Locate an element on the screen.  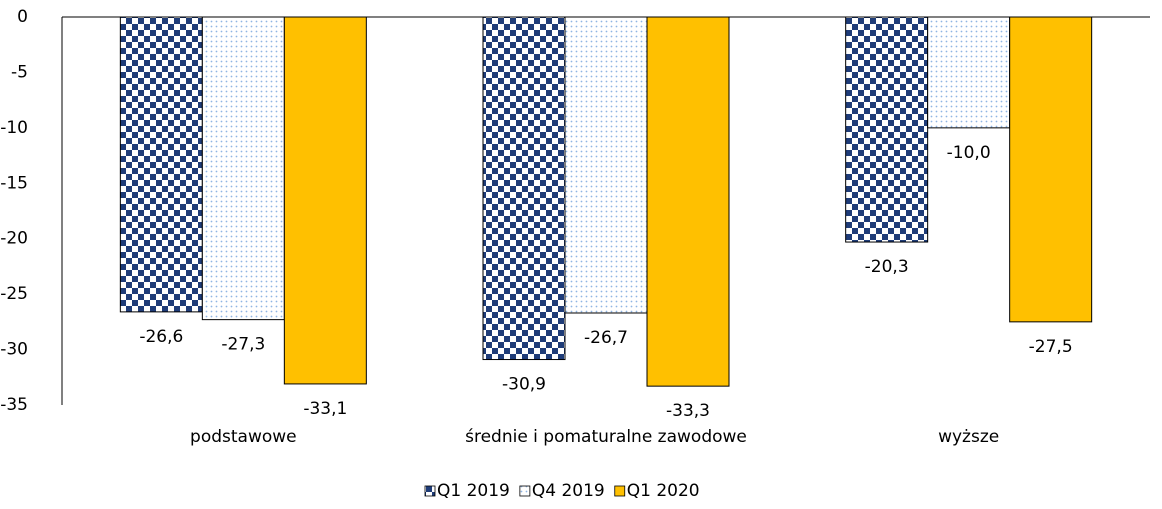
value-label: -33,1 is located at coordinates (325, 409).